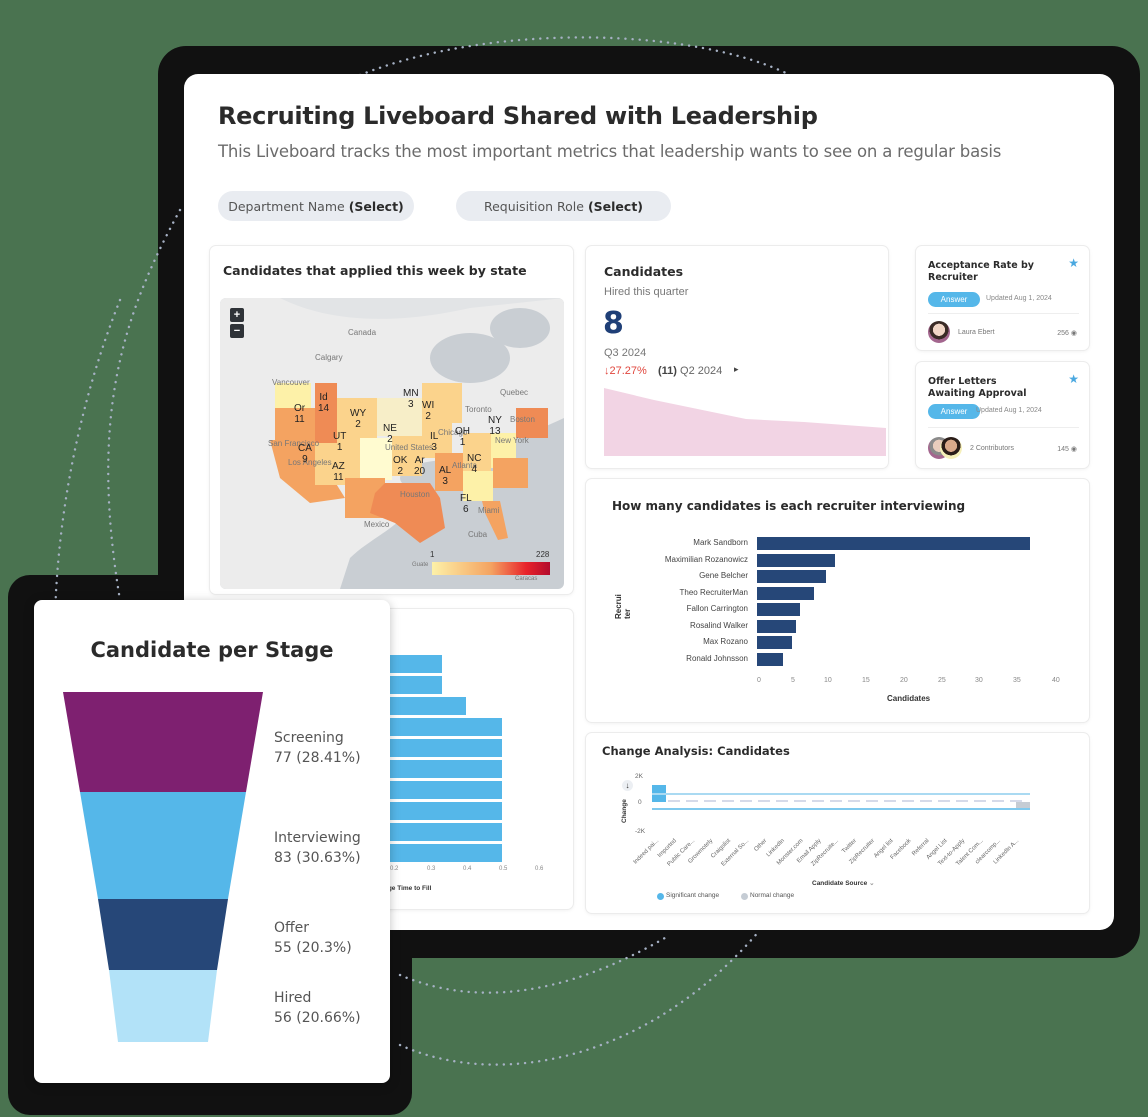 The height and width of the screenshot is (1117, 1148). Describe the element at coordinates (305, 454) in the screenshot. I see `state-label: CA 9` at that location.